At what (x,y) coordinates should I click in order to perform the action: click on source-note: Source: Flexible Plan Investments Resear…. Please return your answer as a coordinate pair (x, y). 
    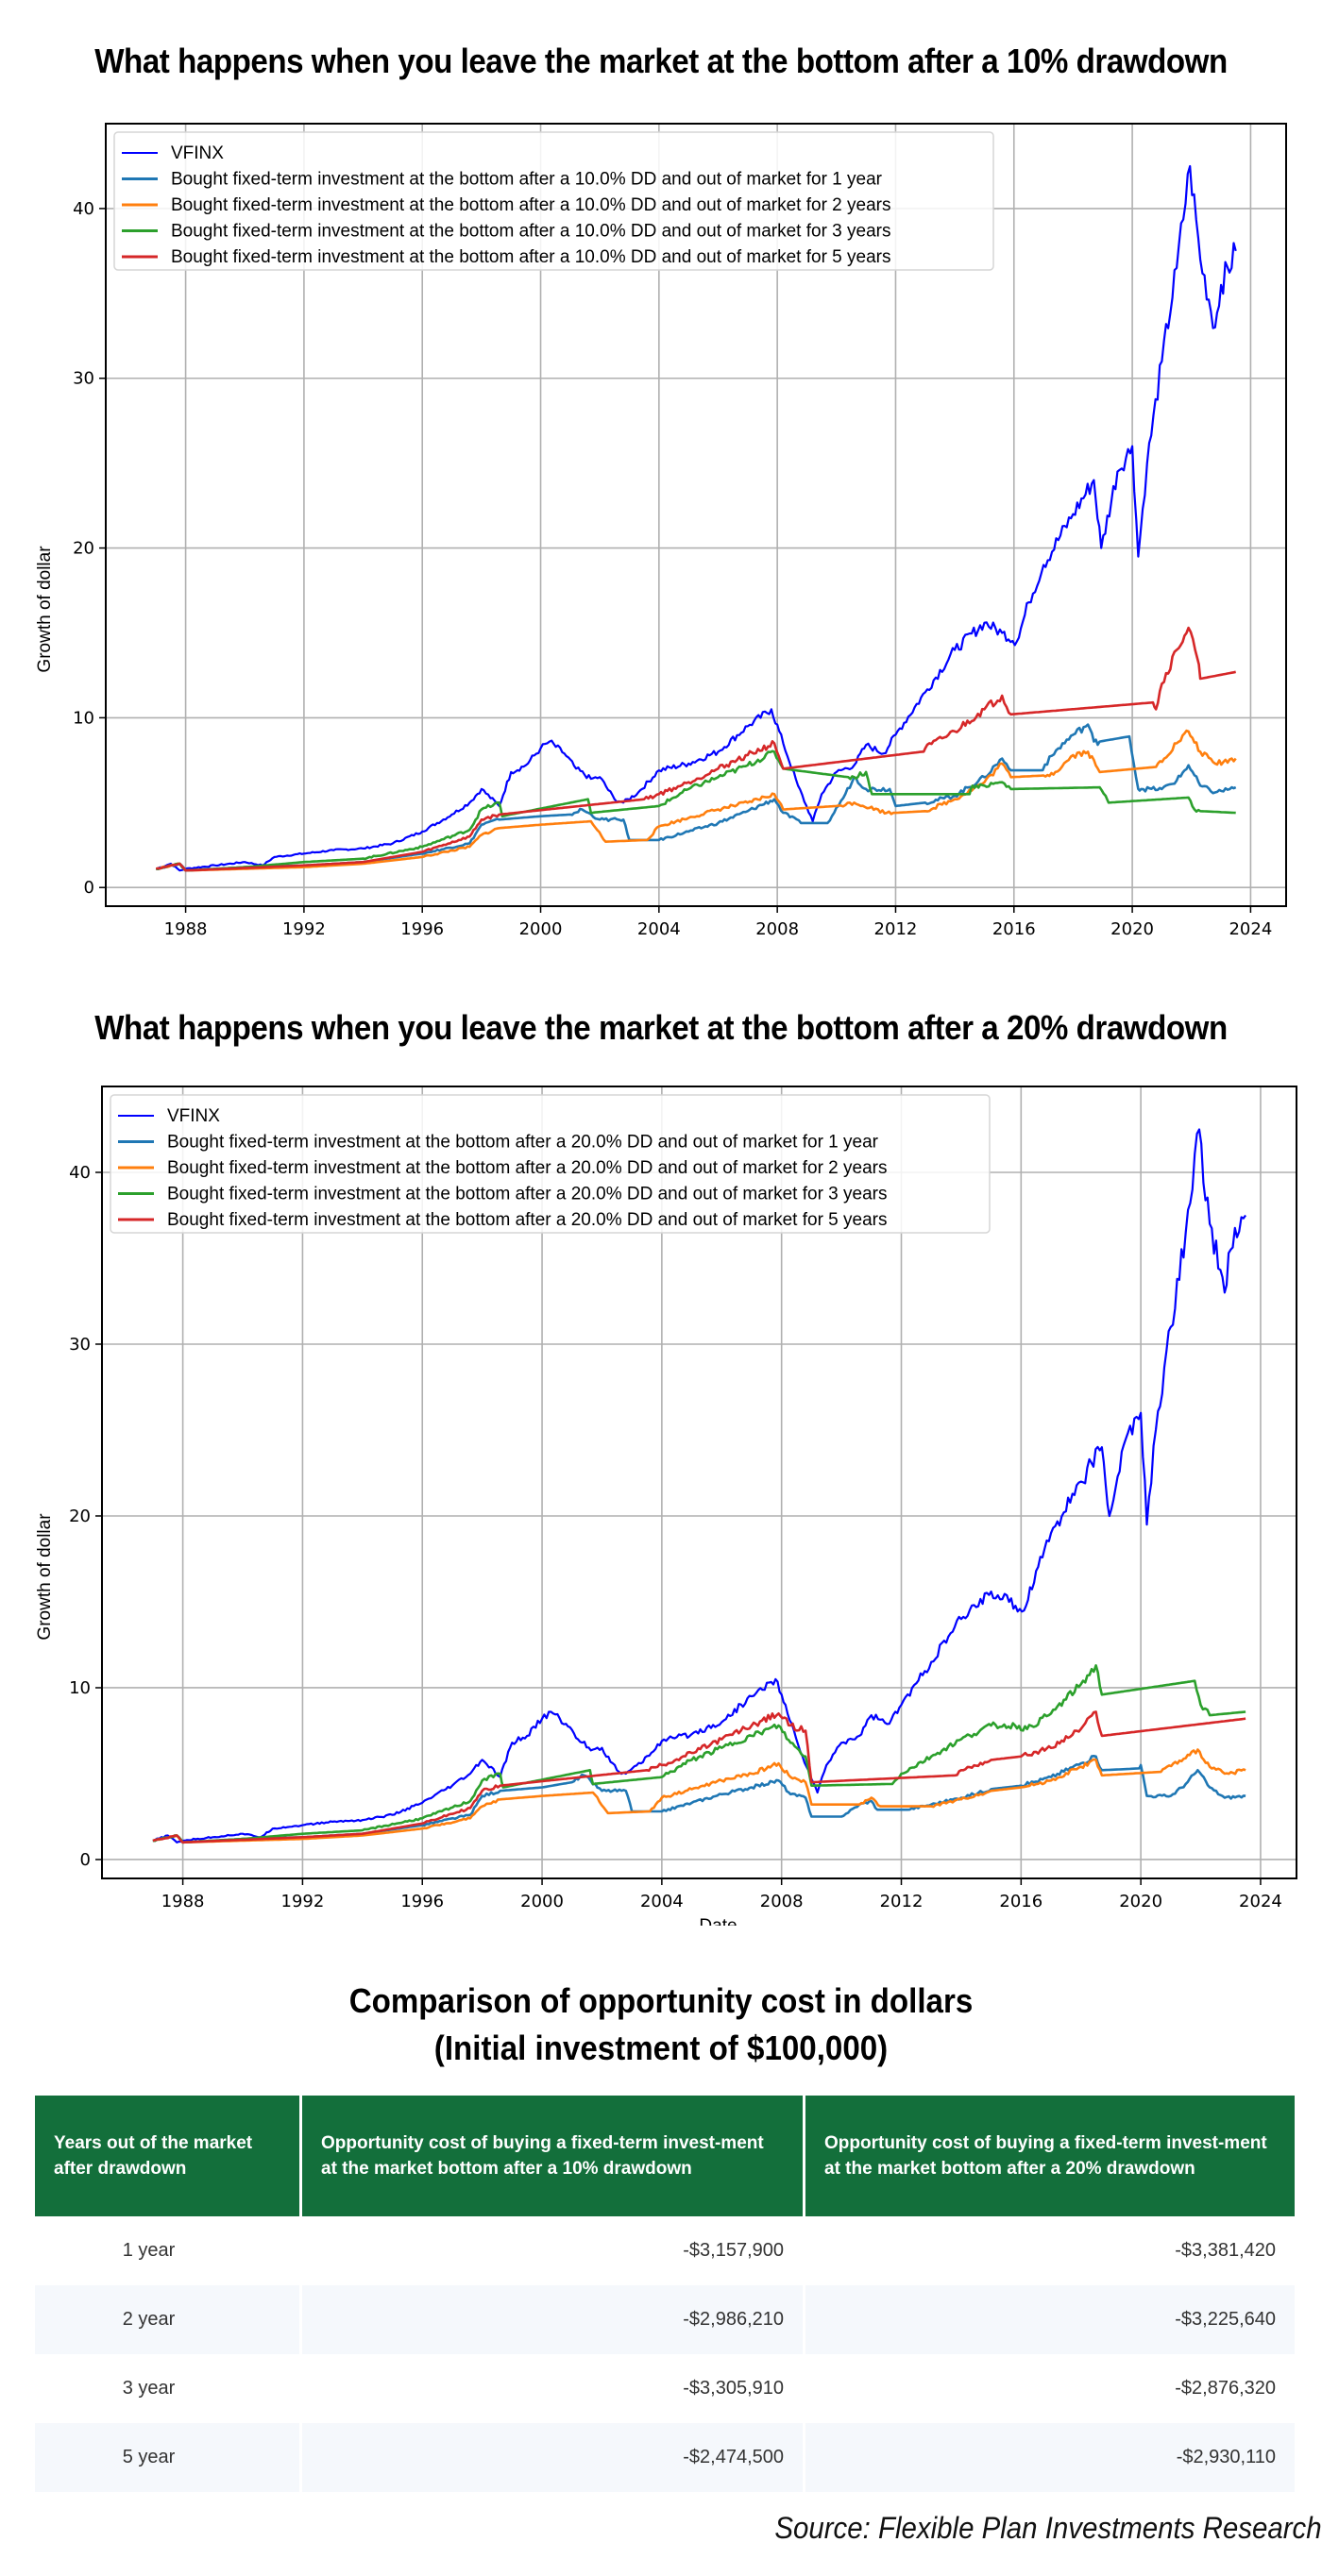
    Looking at the image, I should click on (1048, 2528).